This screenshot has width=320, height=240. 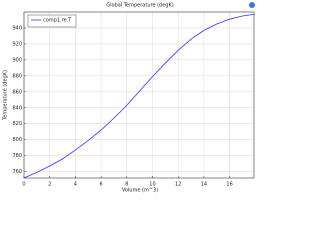 I want to click on y-tick-label: 880, so click(x=17, y=76).